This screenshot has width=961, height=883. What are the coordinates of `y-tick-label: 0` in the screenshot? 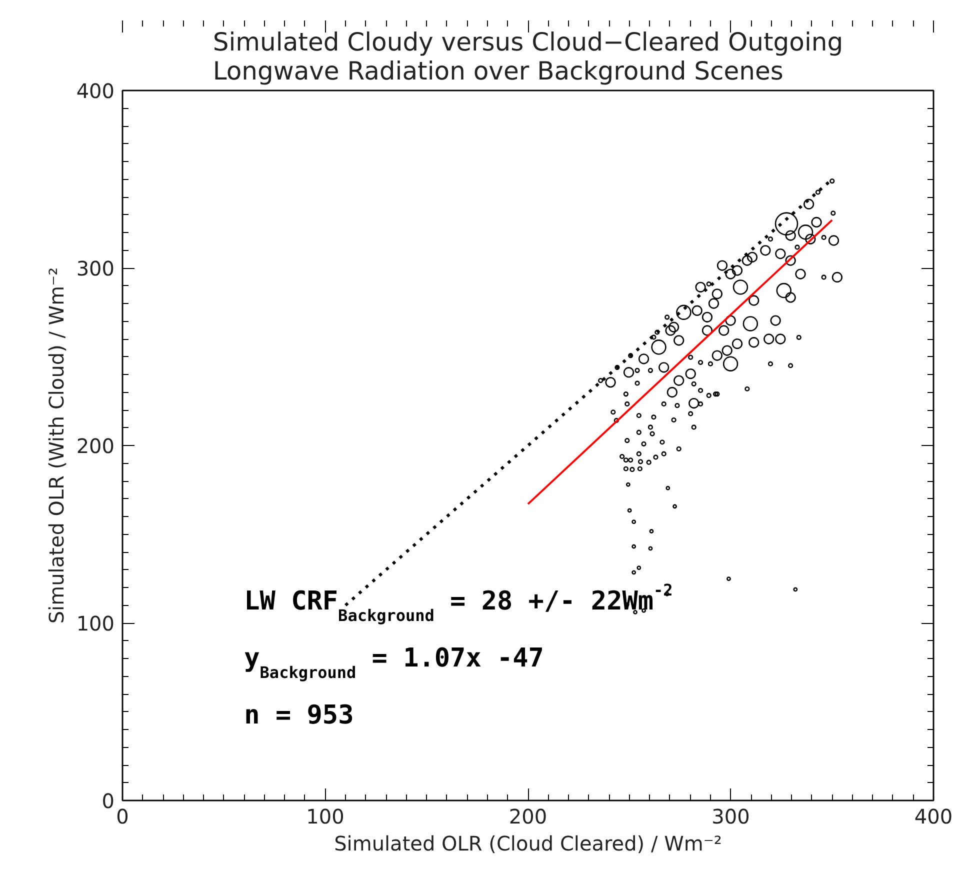 It's located at (108, 801).